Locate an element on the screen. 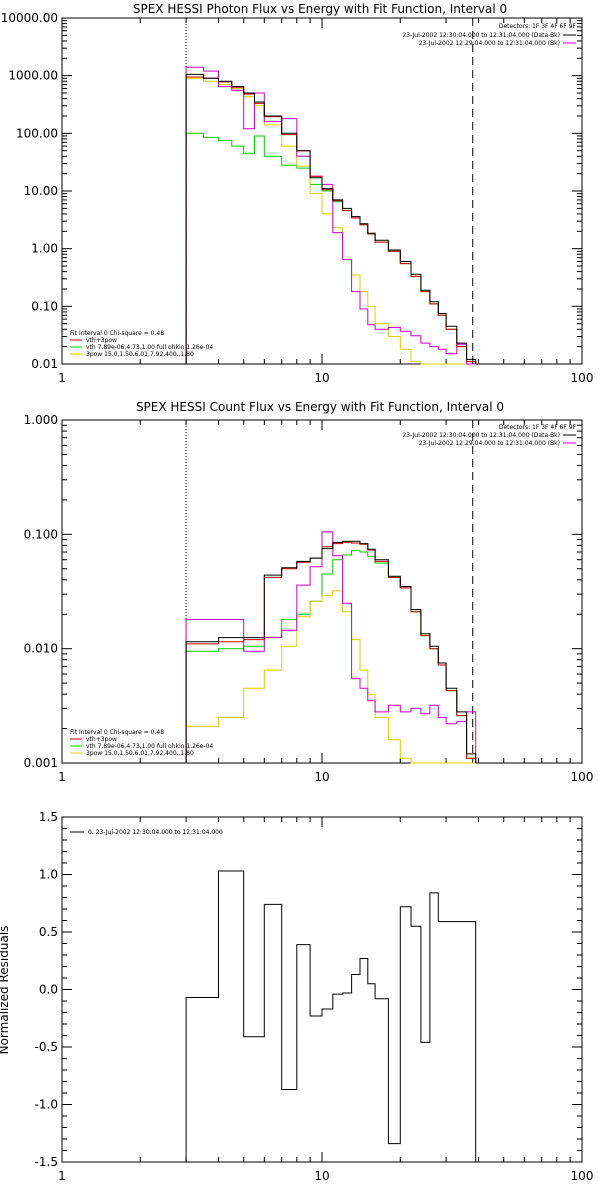  panel1-fit-interval-label: Fit Interval 0 Chi-square = 0.48 is located at coordinates (117, 333).